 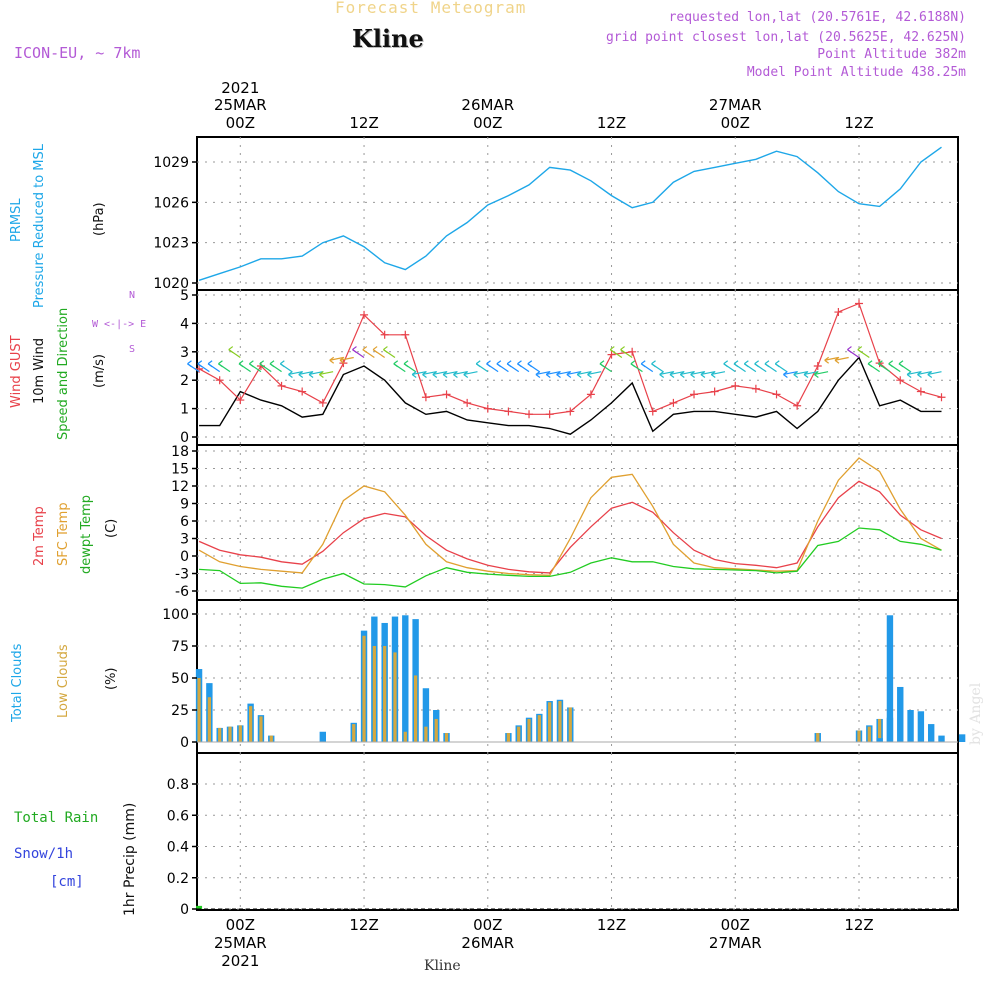 What do you see at coordinates (119, 324) in the screenshot?
I see `compass-we-label: W <-|-> E` at bounding box center [119, 324].